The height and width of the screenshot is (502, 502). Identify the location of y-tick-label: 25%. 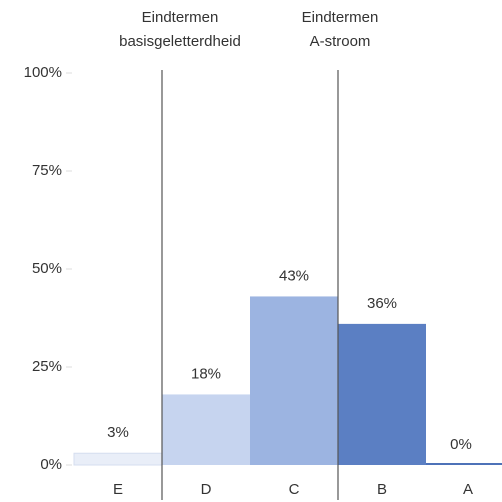
(47, 366).